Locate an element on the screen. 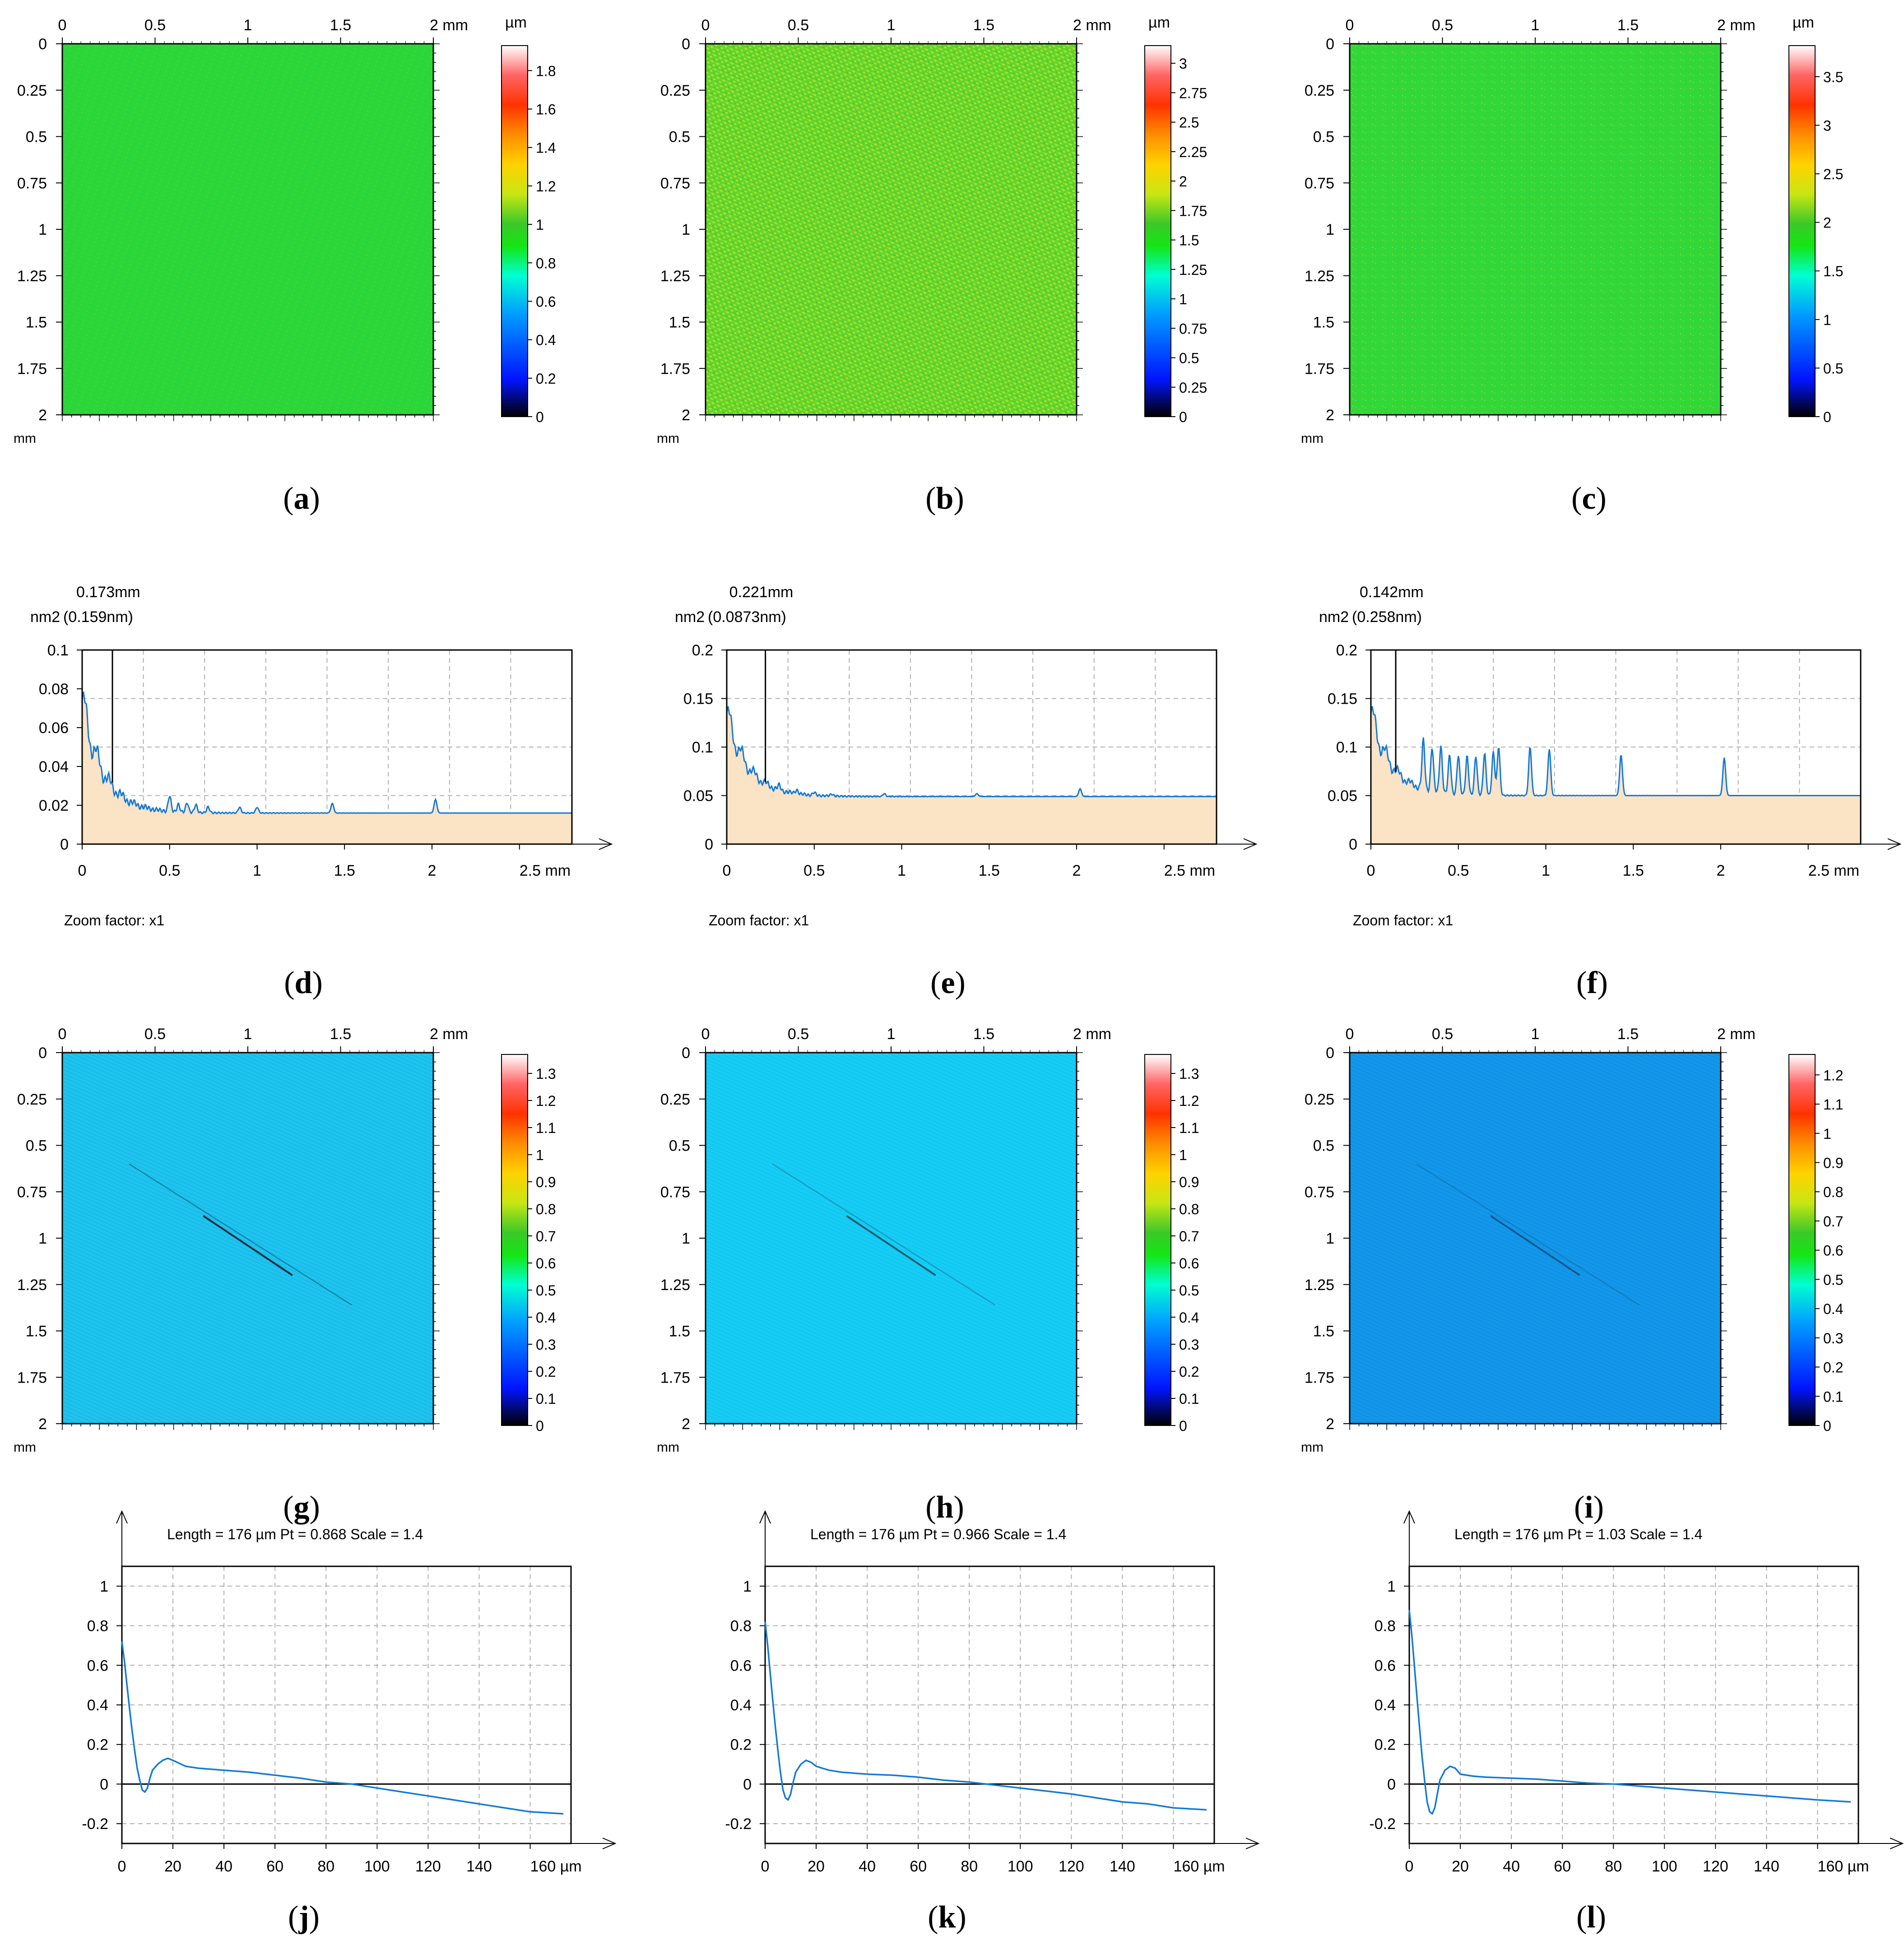  colorbar-unit: µm is located at coordinates (1159, 22).